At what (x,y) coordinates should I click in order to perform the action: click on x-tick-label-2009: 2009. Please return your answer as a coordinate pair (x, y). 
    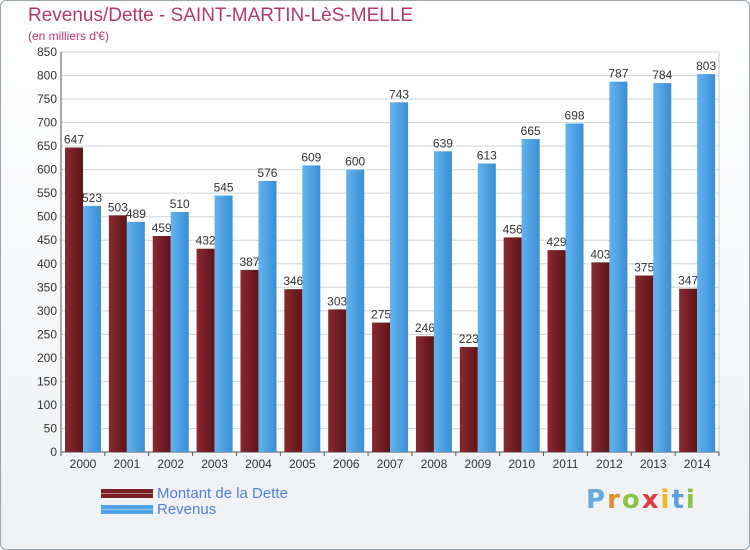
    Looking at the image, I should click on (477, 464).